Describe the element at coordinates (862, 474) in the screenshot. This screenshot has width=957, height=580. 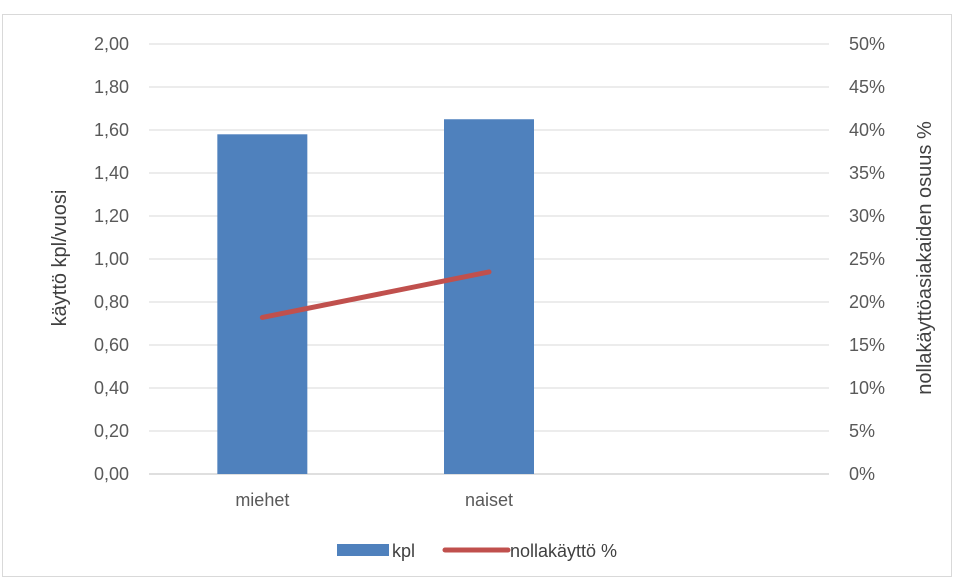
I see `y2-tick-label: 0%` at that location.